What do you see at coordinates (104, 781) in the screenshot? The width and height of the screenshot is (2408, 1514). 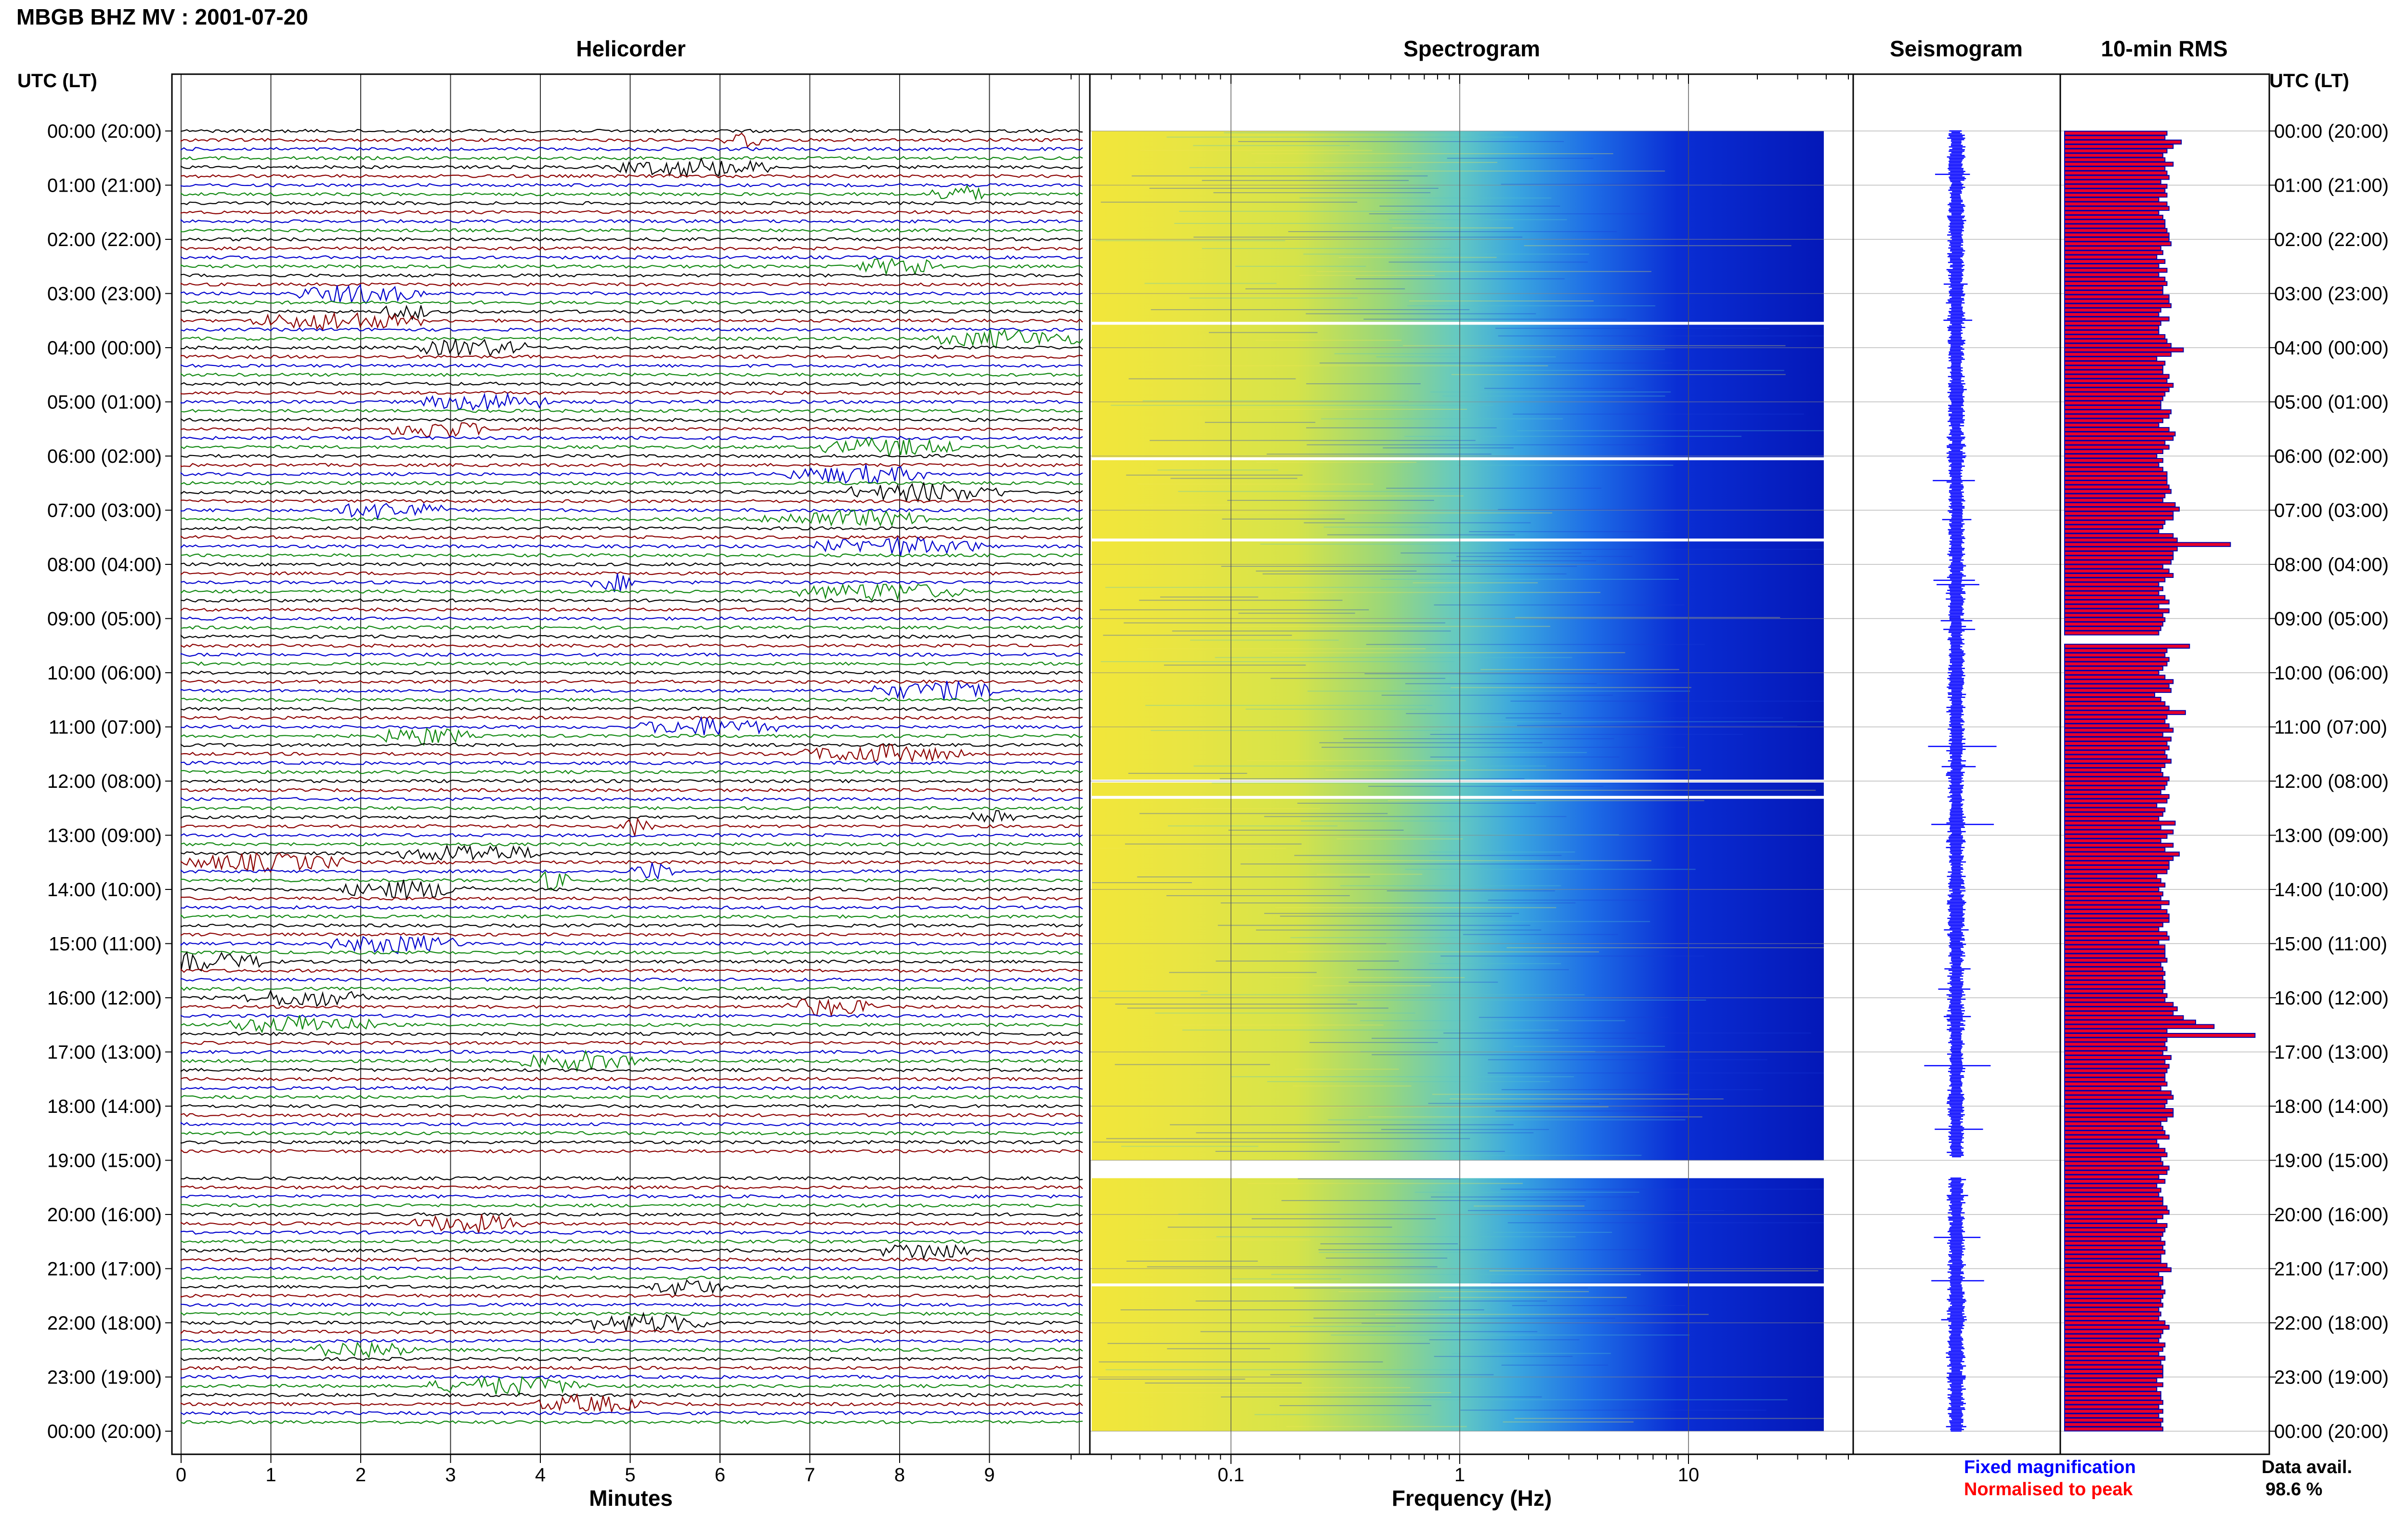 I see `y-tick-label-left: 12:00 (08:00)` at bounding box center [104, 781].